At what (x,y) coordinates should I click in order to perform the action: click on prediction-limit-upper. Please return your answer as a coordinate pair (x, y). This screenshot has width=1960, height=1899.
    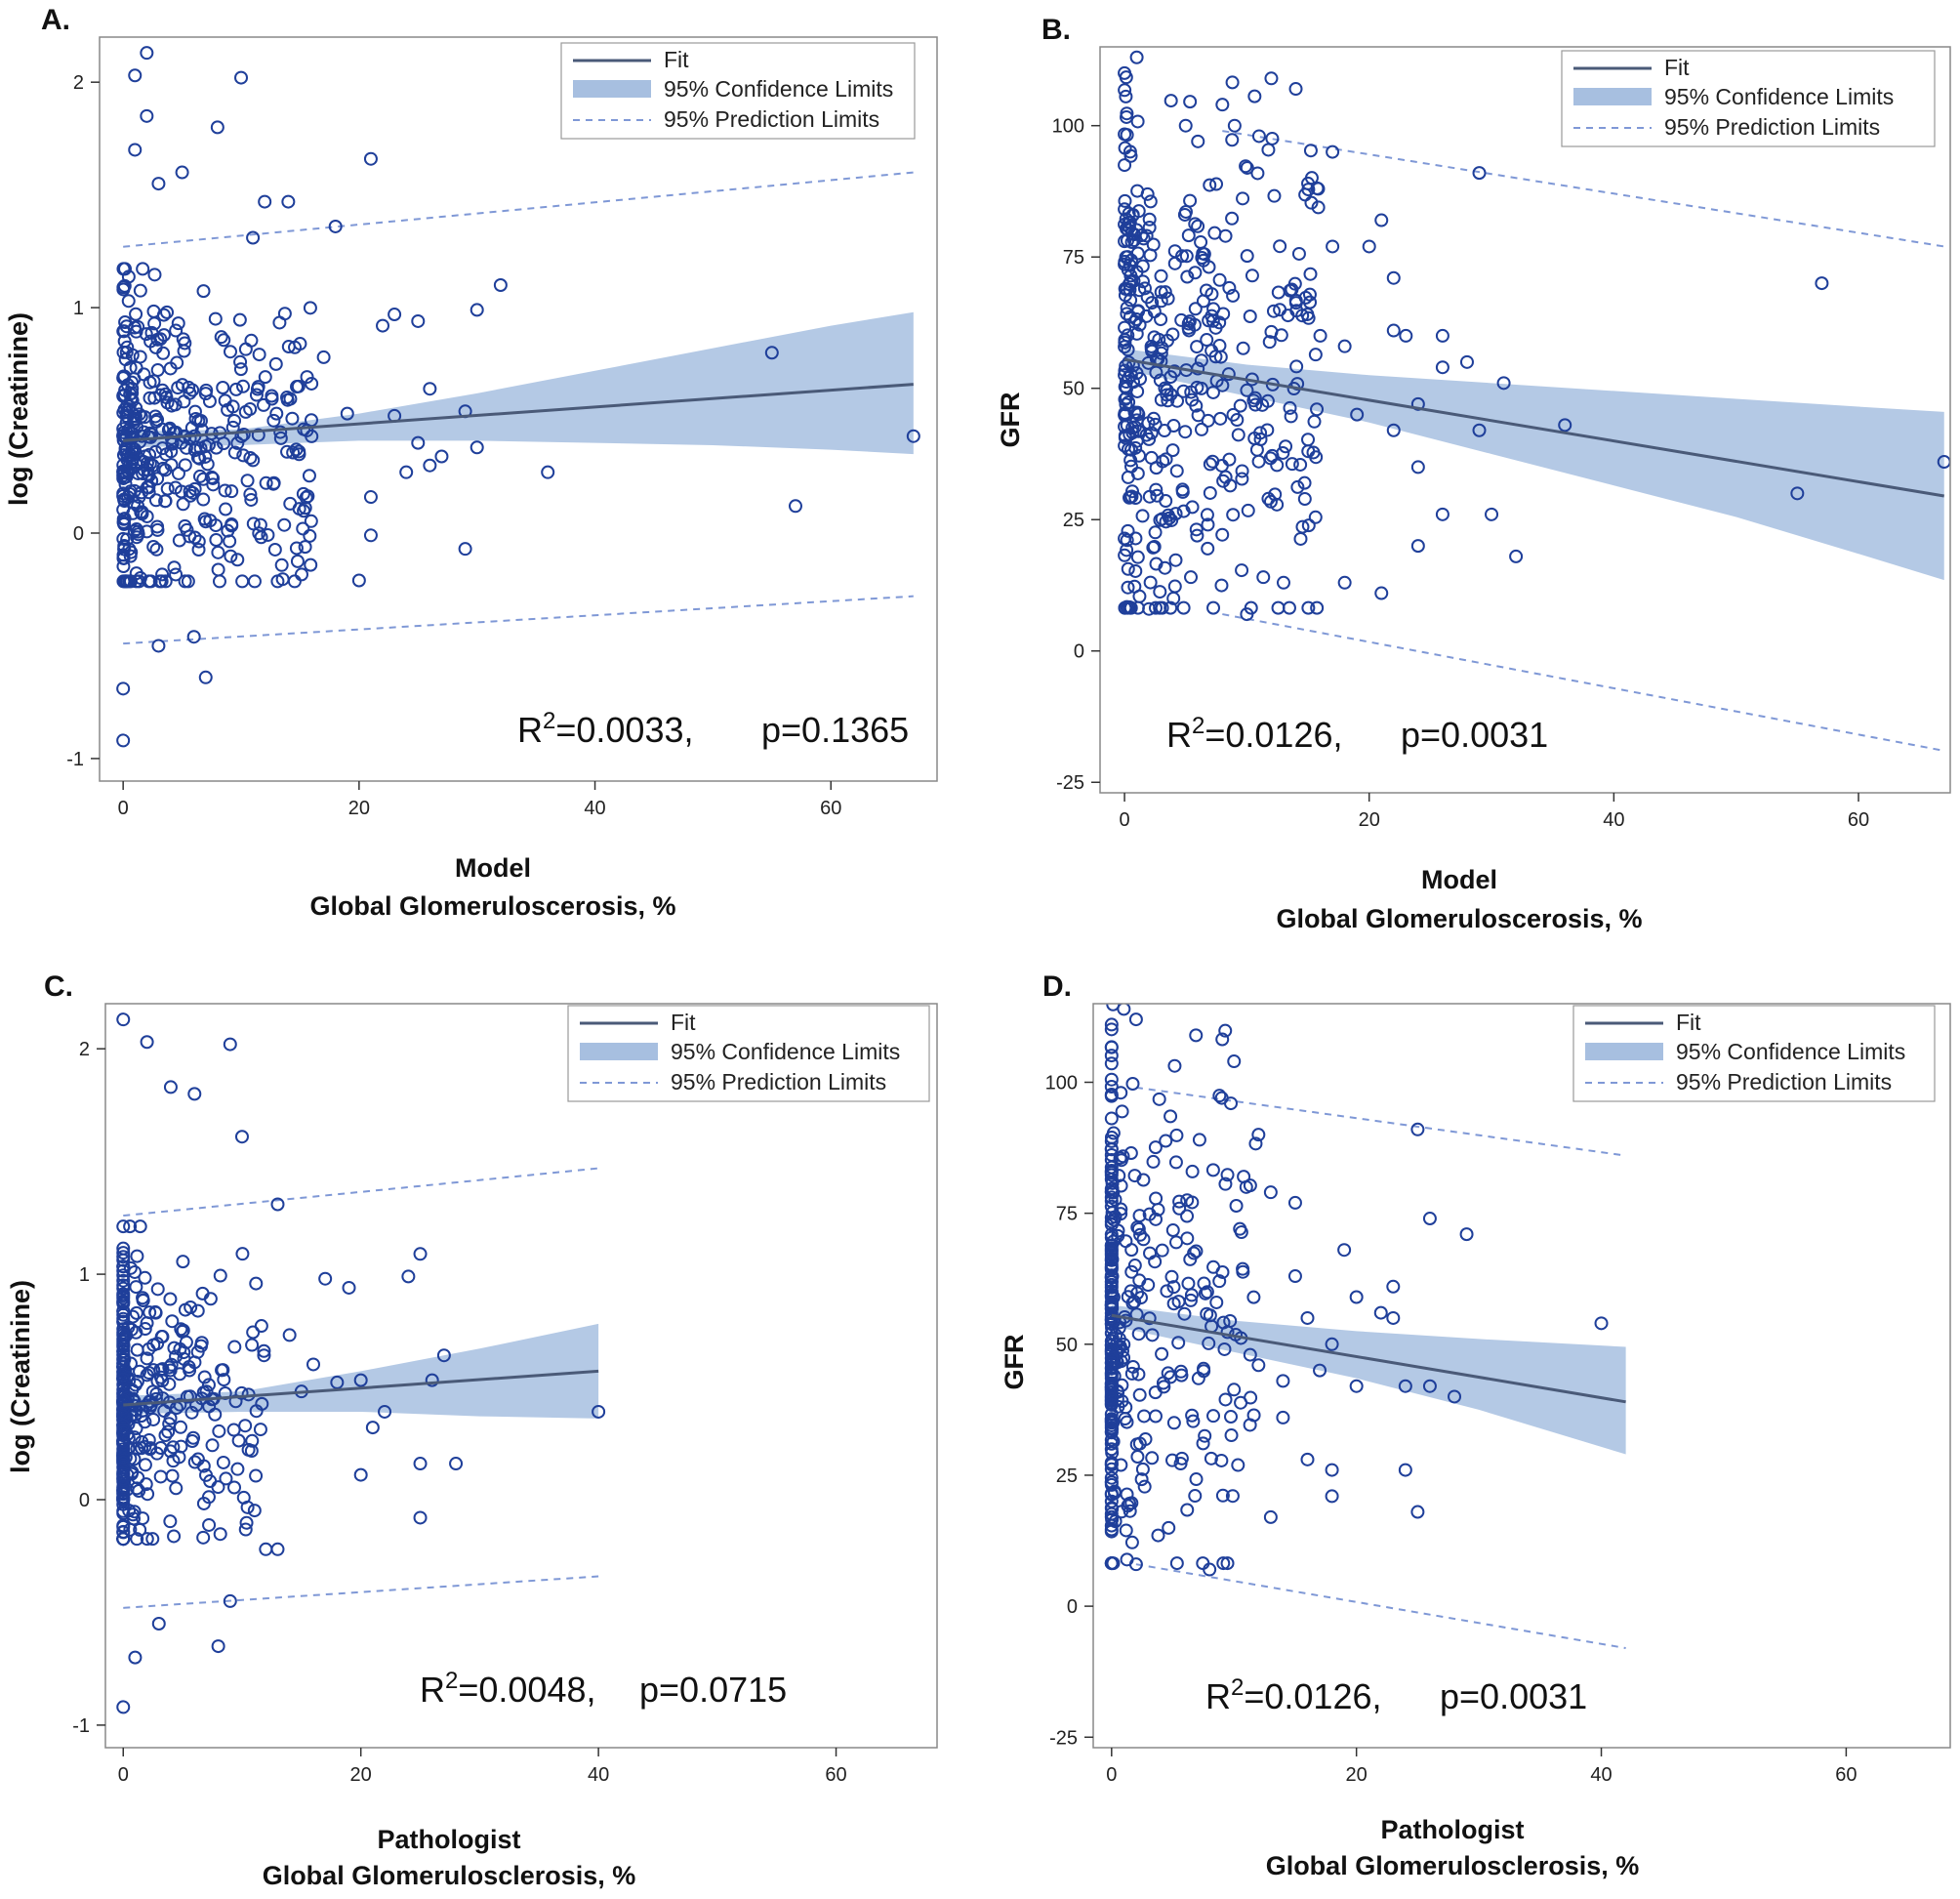
    Looking at the image, I should click on (519, 209).